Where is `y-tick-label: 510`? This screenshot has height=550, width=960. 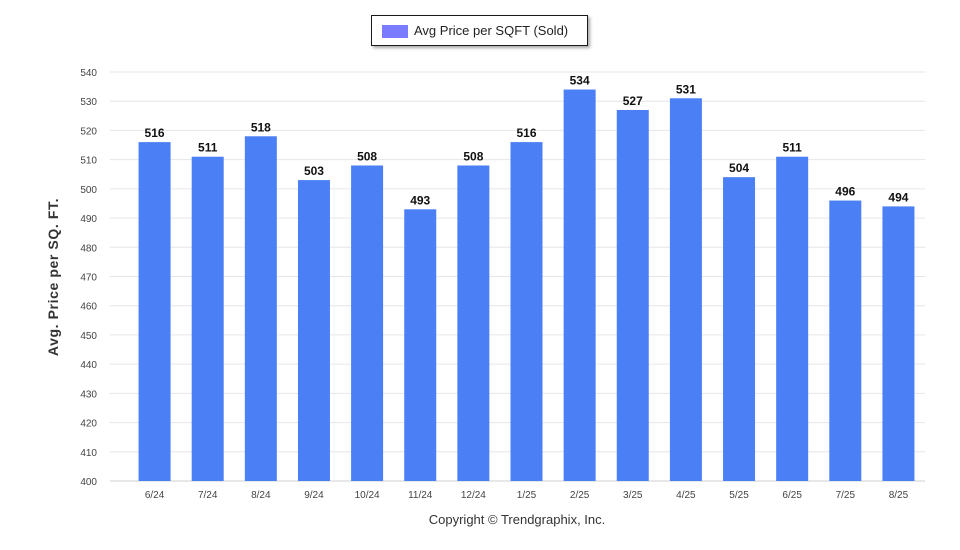 y-tick-label: 510 is located at coordinates (88, 161).